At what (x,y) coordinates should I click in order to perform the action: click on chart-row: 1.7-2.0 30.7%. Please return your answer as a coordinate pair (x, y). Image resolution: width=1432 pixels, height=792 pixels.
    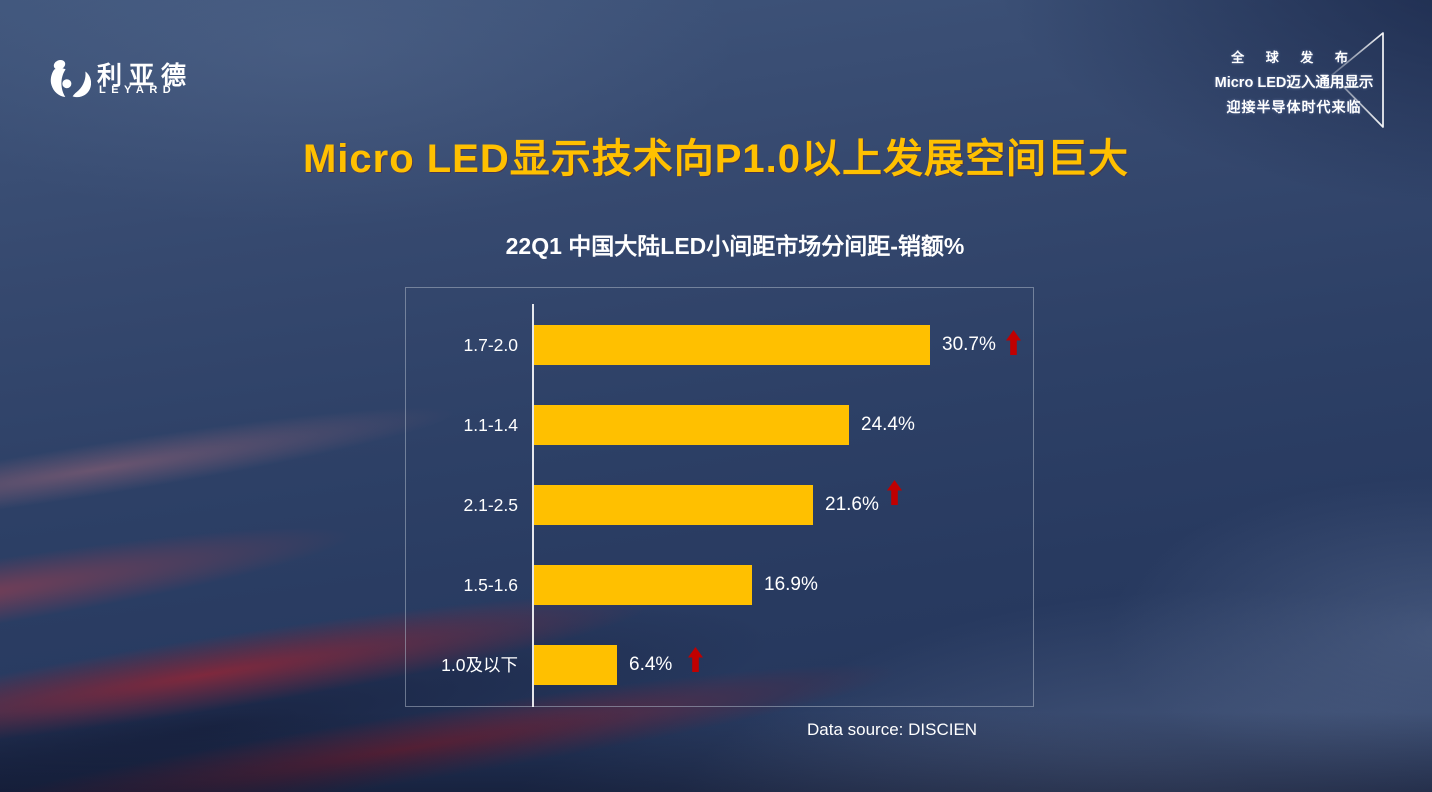
    Looking at the image, I should click on (719, 345).